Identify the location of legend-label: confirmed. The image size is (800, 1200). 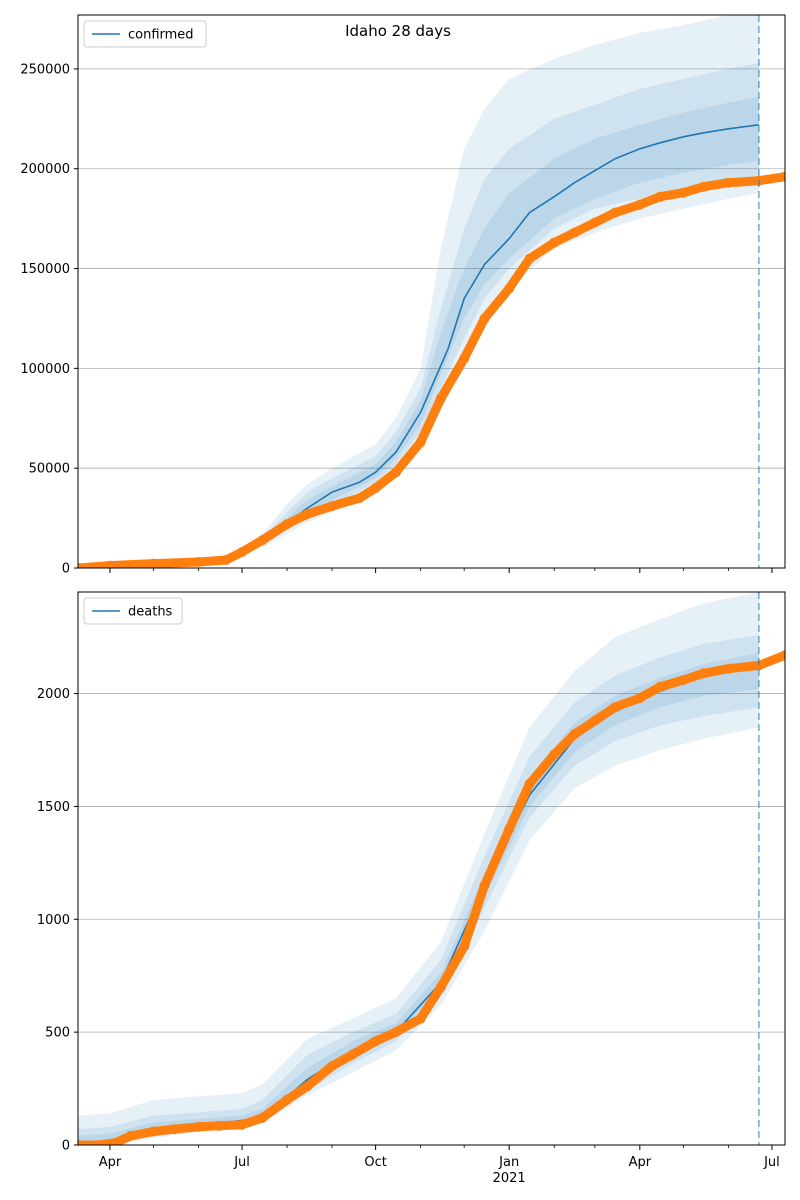
(161, 35).